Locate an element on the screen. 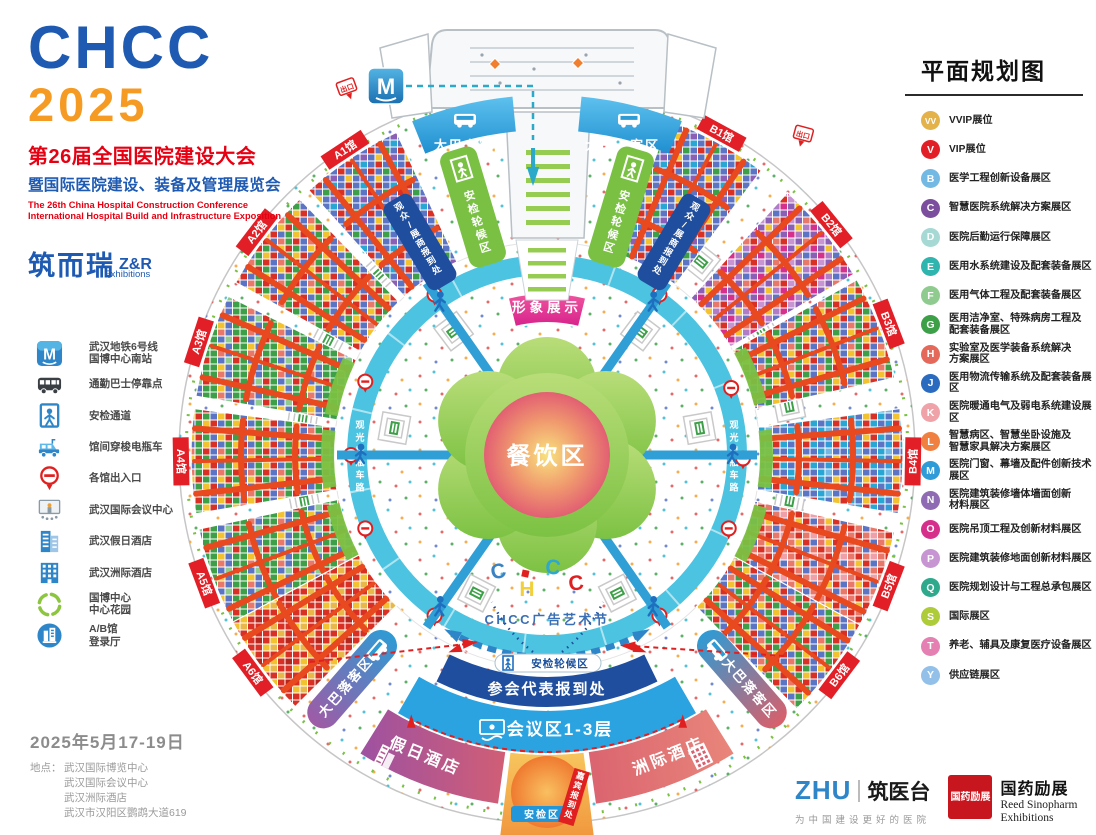  hall-B3馆: B3馆 is located at coordinates (818, 344).